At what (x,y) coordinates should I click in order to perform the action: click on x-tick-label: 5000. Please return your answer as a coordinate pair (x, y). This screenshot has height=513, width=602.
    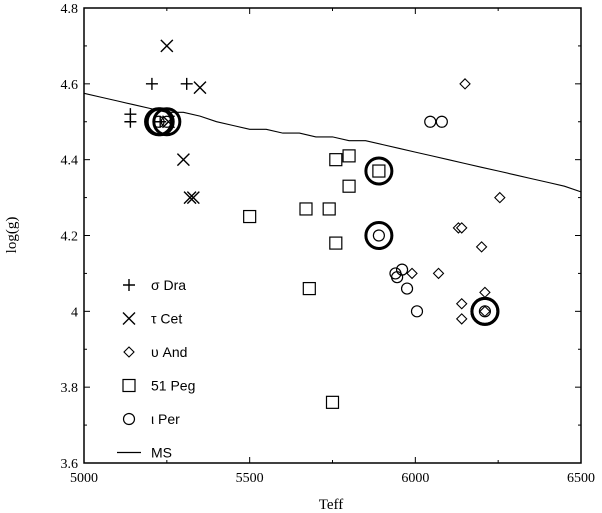
    Looking at the image, I should click on (84, 478).